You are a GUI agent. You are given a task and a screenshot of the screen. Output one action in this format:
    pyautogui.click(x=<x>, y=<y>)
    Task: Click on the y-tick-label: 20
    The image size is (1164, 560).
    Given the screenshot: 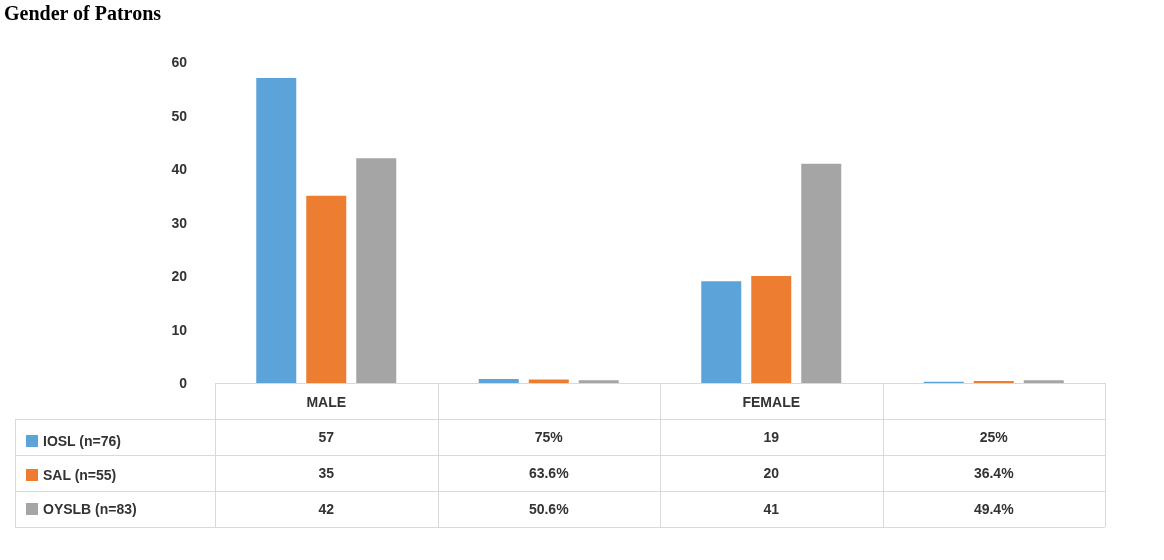 What is the action you would take?
    pyautogui.click(x=179, y=276)
    